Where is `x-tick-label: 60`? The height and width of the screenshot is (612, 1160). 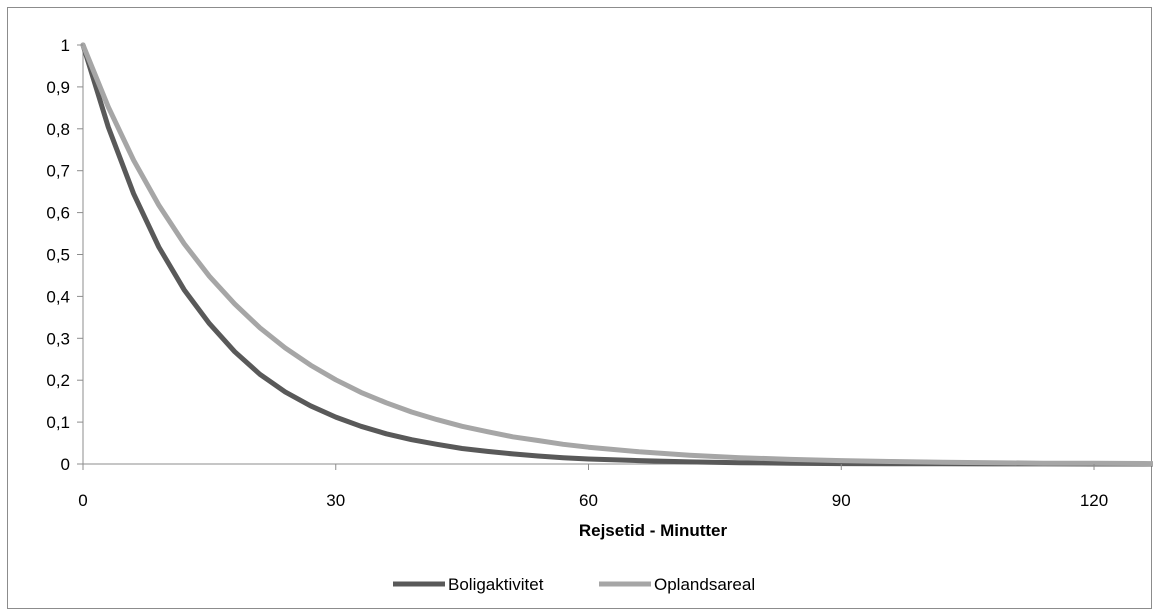 x-tick-label: 60 is located at coordinates (588, 500).